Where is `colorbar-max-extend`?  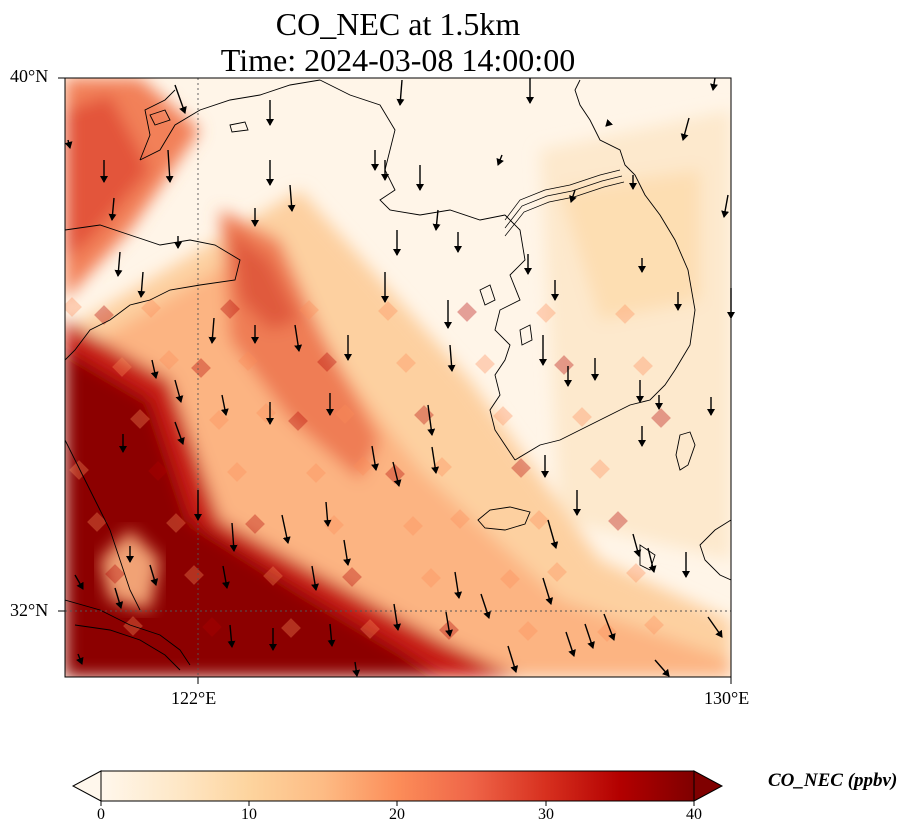 colorbar-max-extend is located at coordinates (708, 786).